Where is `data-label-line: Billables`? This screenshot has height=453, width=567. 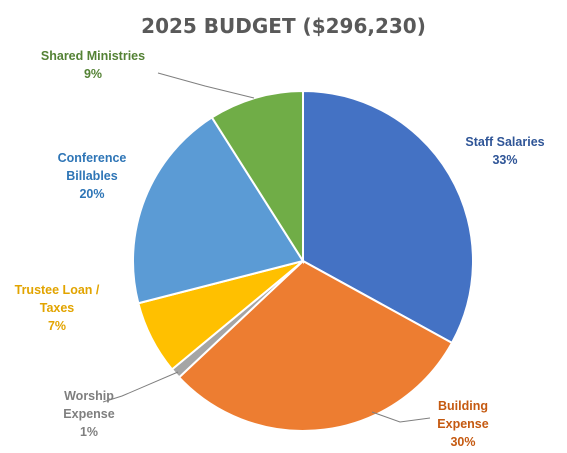 data-label-line: Billables is located at coordinates (91, 176).